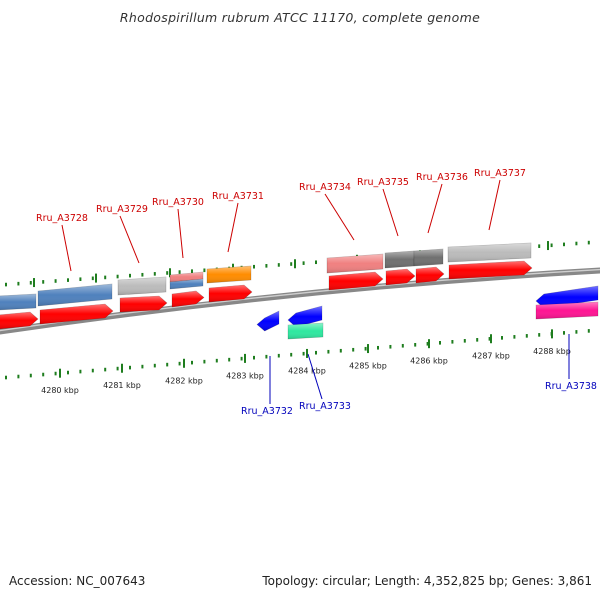 Image resolution: width=600 pixels, height=600 pixels. What do you see at coordinates (122, 209) in the screenshot?
I see `svg-text: Rru_A3729` at bounding box center [122, 209].